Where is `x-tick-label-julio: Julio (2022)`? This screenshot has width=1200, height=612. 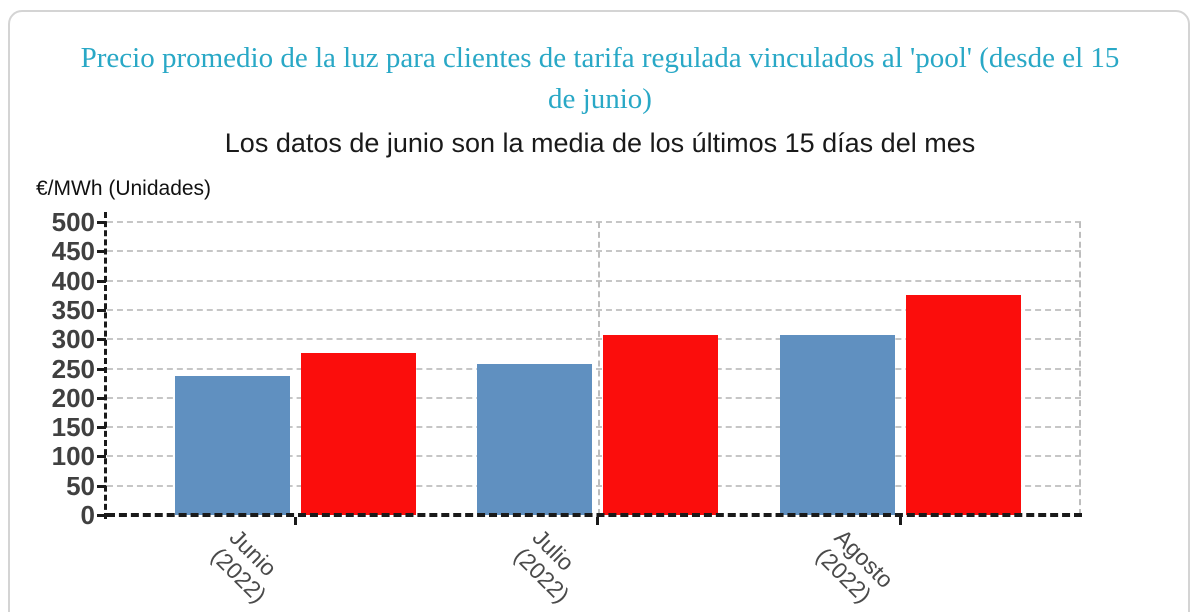
x-tick-label-julio: Julio (2022) is located at coordinates (560, 566).